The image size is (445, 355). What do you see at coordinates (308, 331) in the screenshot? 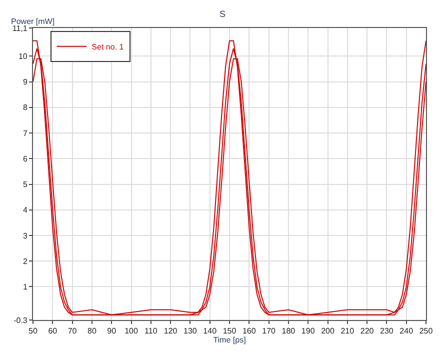
I see `x-tick-label: 190` at bounding box center [308, 331].